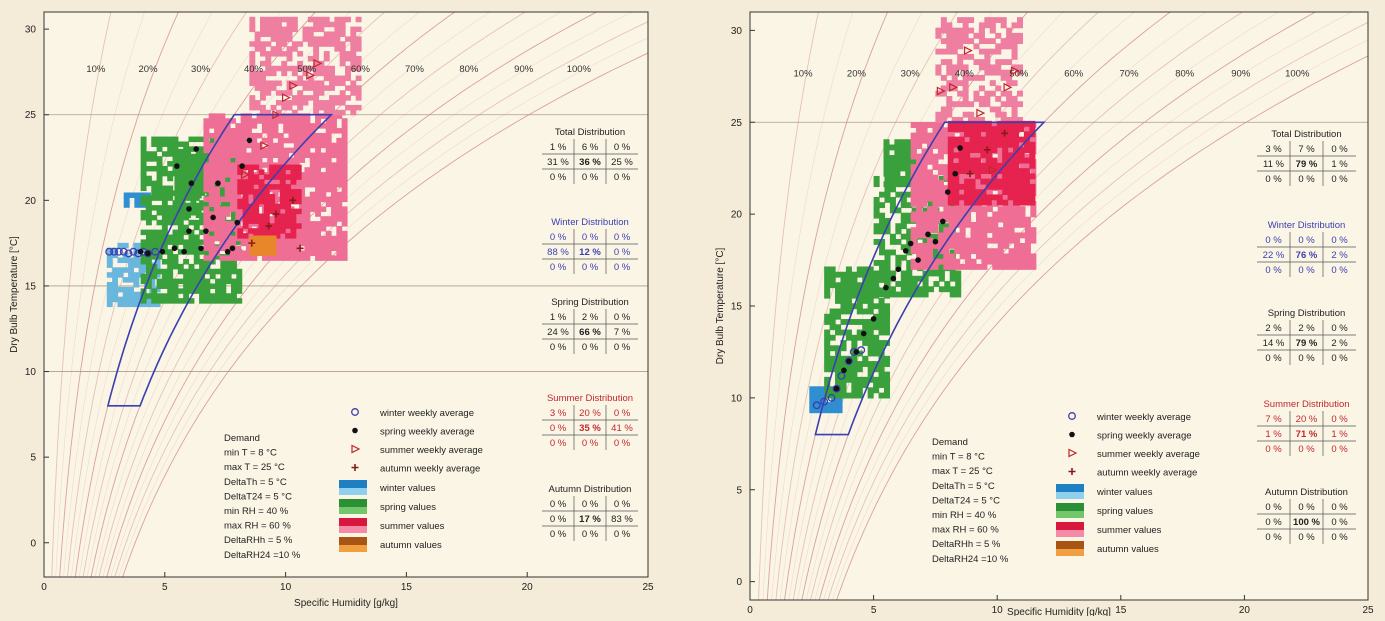  What do you see at coordinates (1148, 454) in the screenshot?
I see `legend-label: summer weekly average` at bounding box center [1148, 454].